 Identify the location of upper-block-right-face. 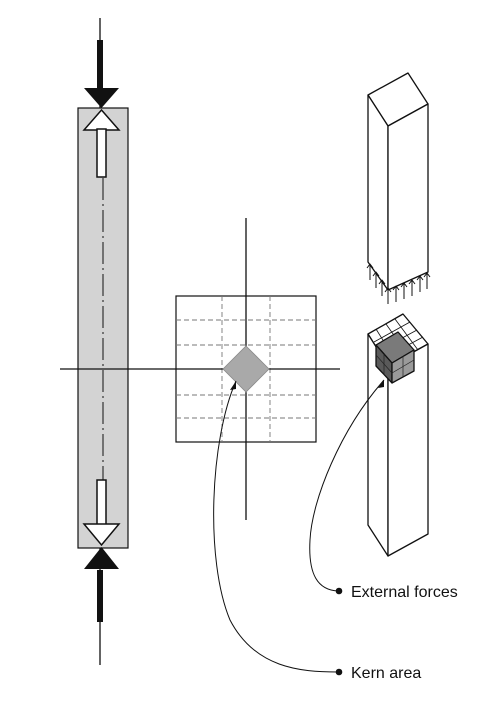
(408, 197).